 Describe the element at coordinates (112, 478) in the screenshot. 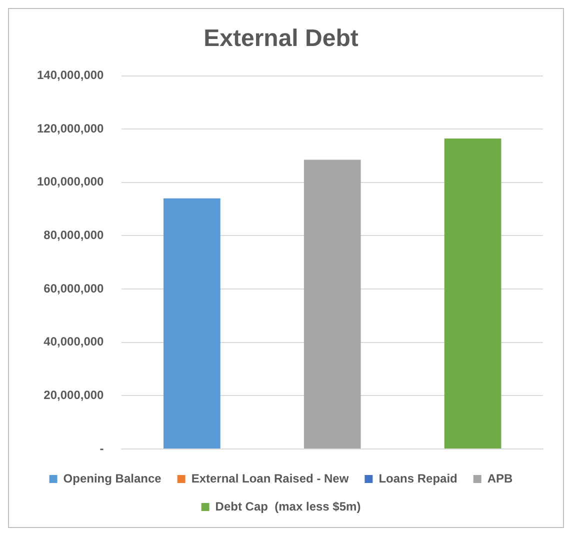

I see `legend-label: Opening Balance` at that location.